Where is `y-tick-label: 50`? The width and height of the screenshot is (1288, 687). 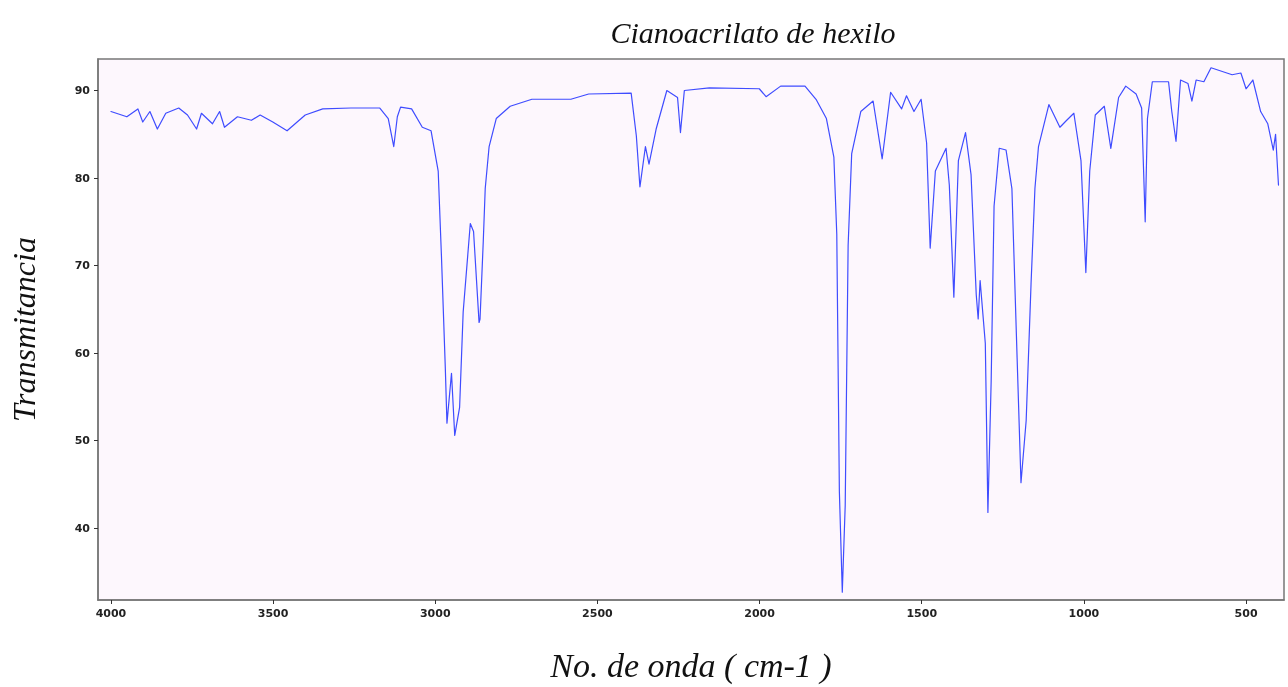 y-tick-label: 50 is located at coordinates (82, 441).